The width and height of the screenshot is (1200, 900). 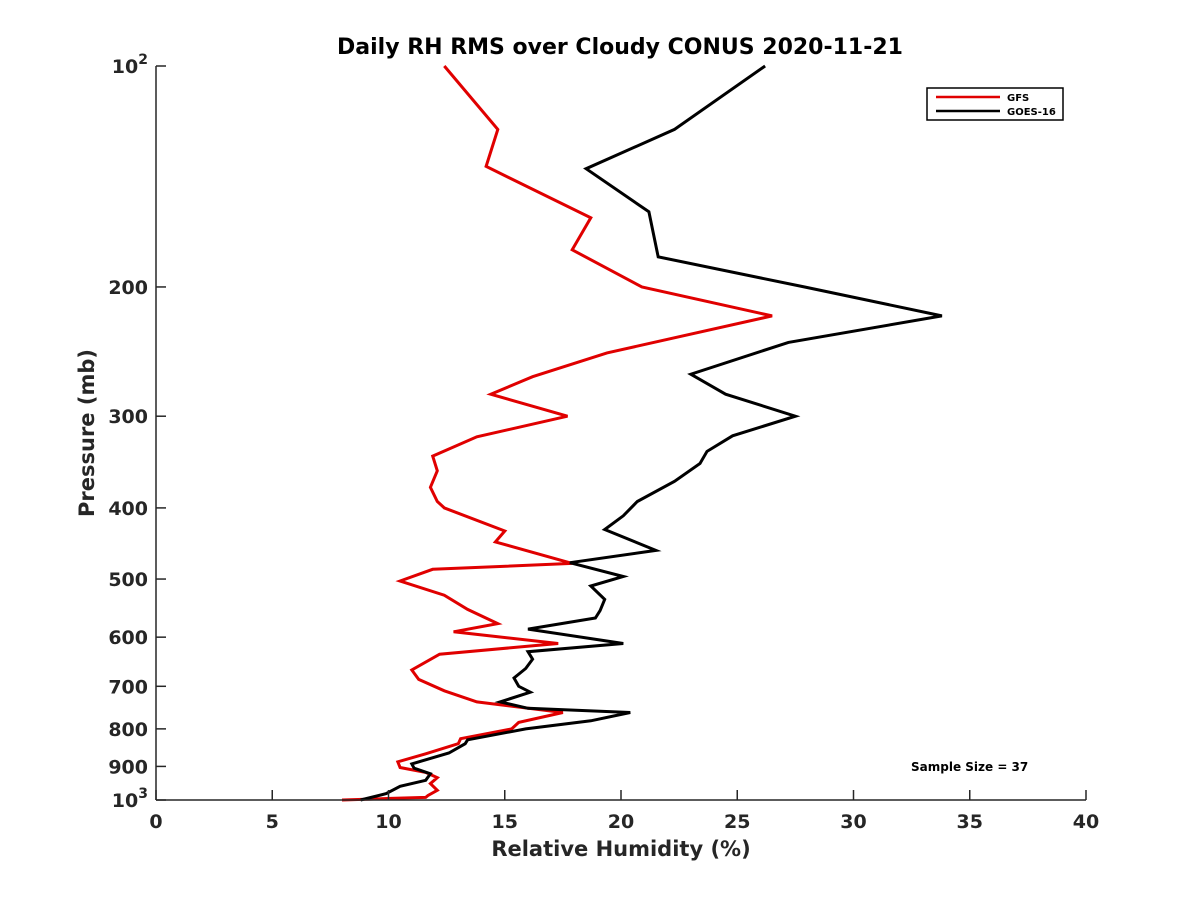 What do you see at coordinates (128, 767) in the screenshot?
I see `y-tick-label: 900` at bounding box center [128, 767].